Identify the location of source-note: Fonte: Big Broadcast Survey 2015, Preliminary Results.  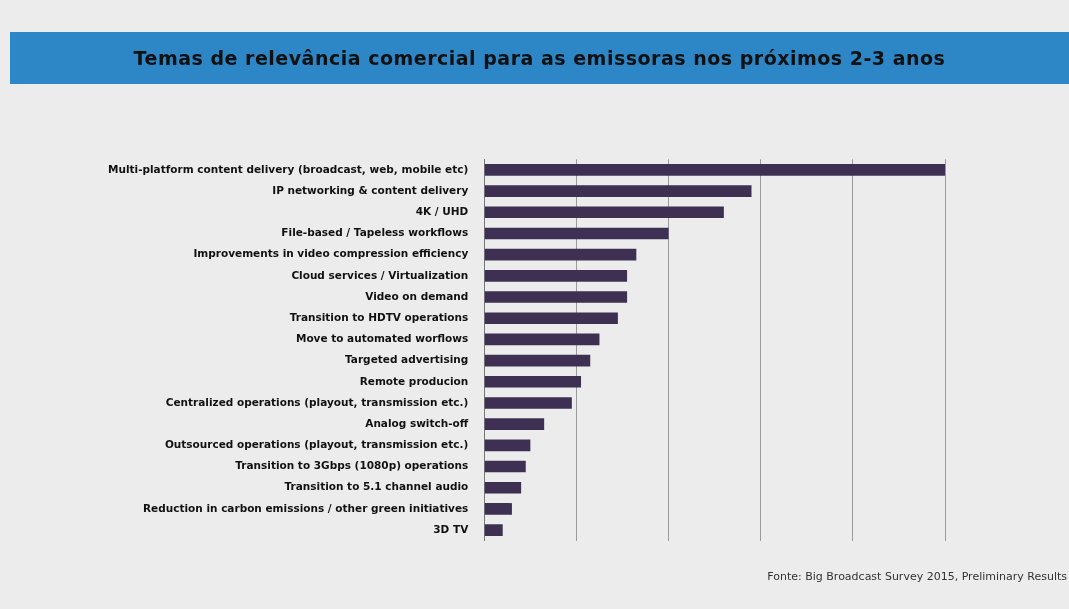
(917, 576).